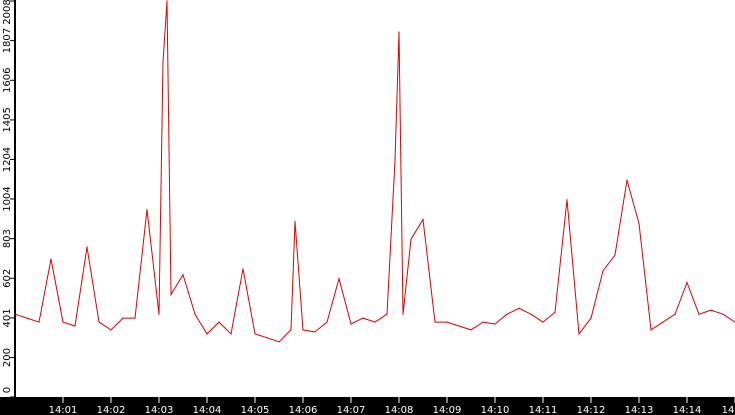  I want to click on x-tick-label: 14:01, so click(63, 410).